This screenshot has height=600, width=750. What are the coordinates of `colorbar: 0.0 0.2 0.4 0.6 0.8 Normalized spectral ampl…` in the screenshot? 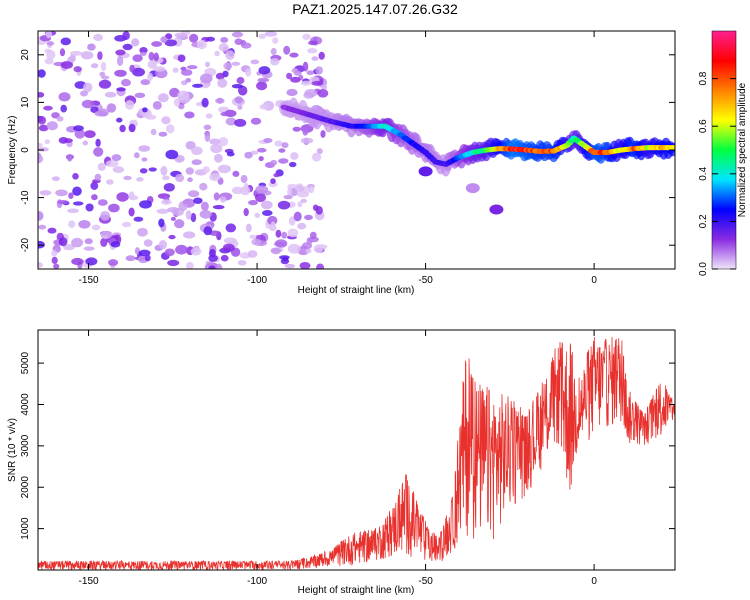 It's located at (723, 153).